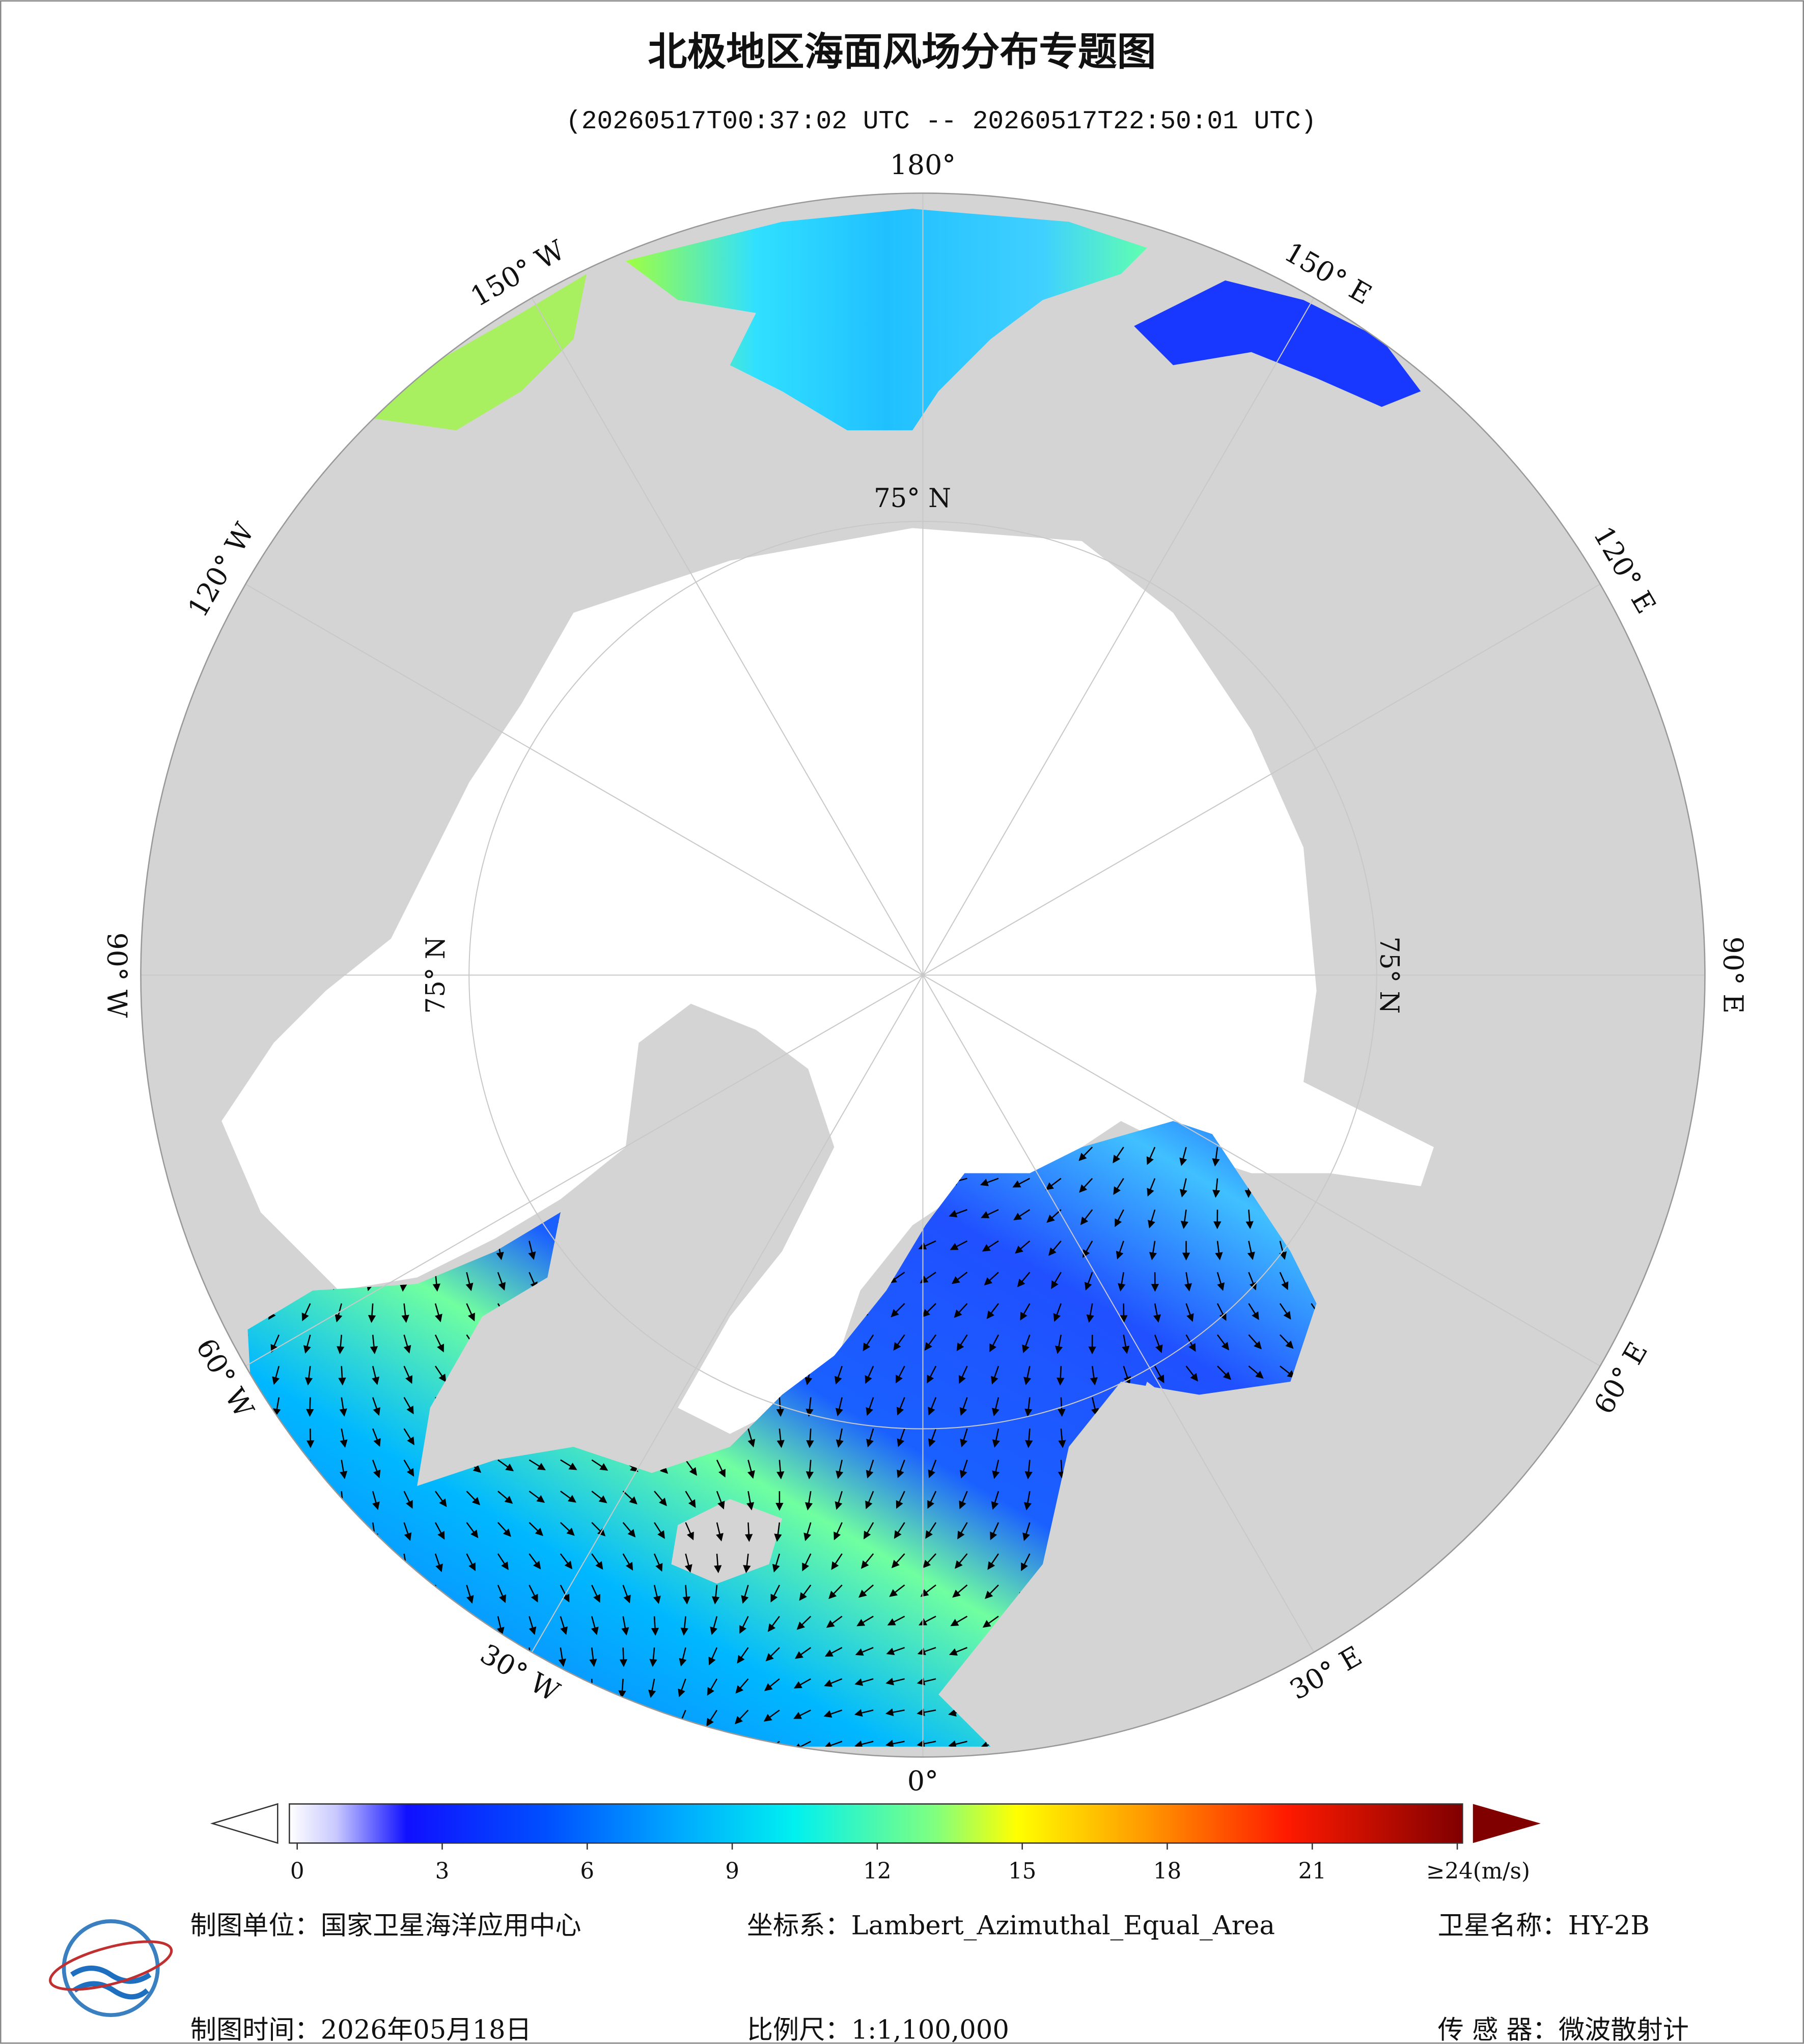  I want to click on latitude-label: 75° N, so click(1389, 975).